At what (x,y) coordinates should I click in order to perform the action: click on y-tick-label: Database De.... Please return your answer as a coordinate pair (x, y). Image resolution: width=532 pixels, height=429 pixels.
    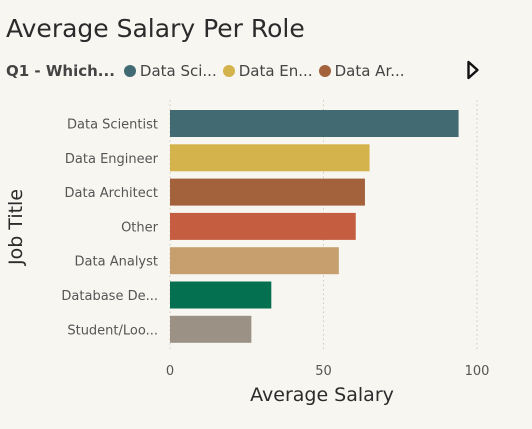
    Looking at the image, I should click on (109, 296).